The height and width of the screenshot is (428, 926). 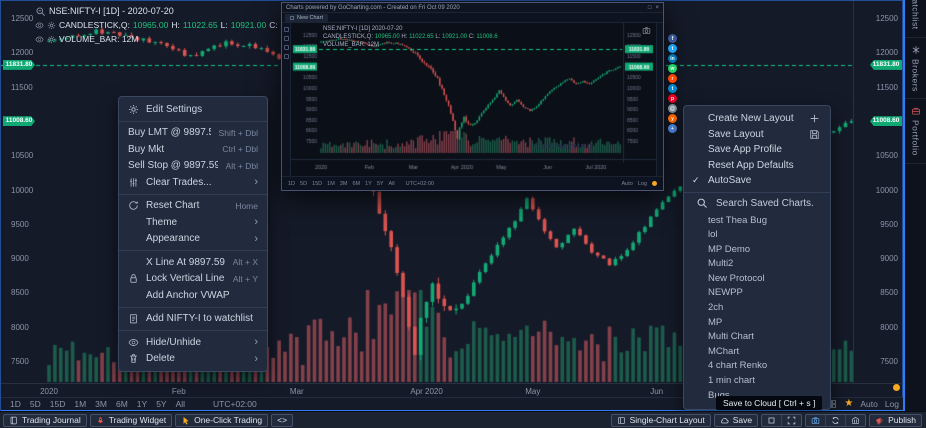 What do you see at coordinates (222, 420) in the screenshot?
I see `bottom-bar-one-click-trading-button: One-Click Trading` at bounding box center [222, 420].